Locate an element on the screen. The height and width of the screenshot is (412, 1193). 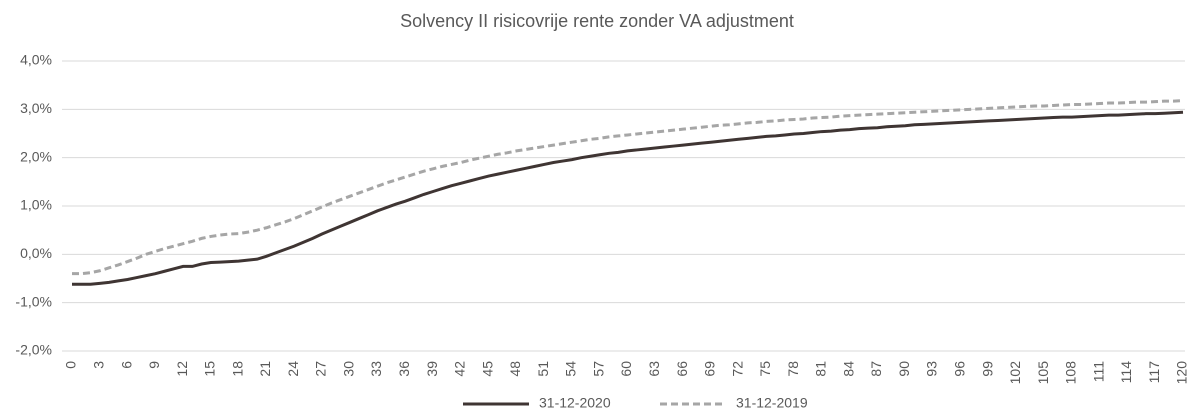
x-tick-label: 111 is located at coordinates (1098, 371).